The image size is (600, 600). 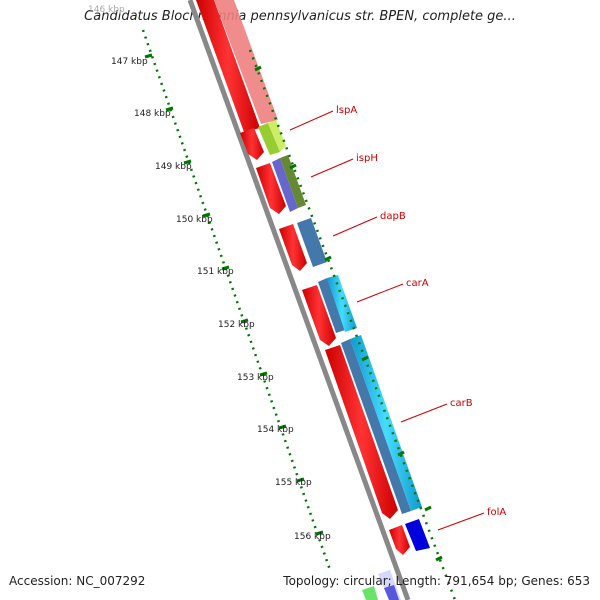 I want to click on gene-feature-carB-alt, so click(x=386, y=423).